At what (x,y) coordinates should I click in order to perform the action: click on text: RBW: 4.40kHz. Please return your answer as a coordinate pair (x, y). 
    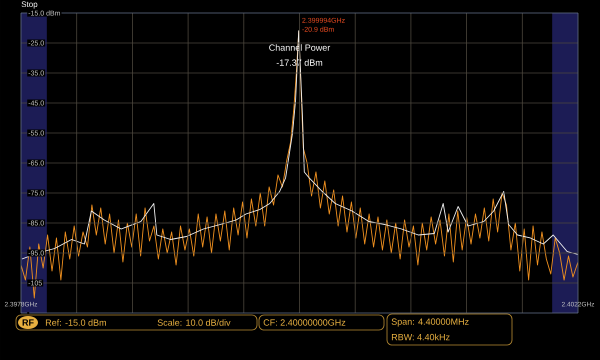
    Looking at the image, I should click on (421, 337).